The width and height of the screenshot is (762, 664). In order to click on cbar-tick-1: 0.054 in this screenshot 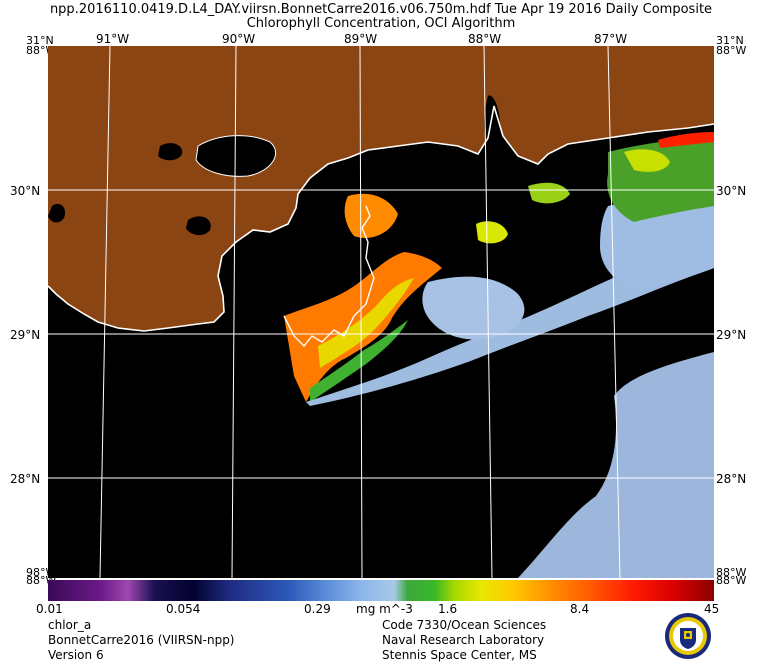, I will do `click(183, 609)`.